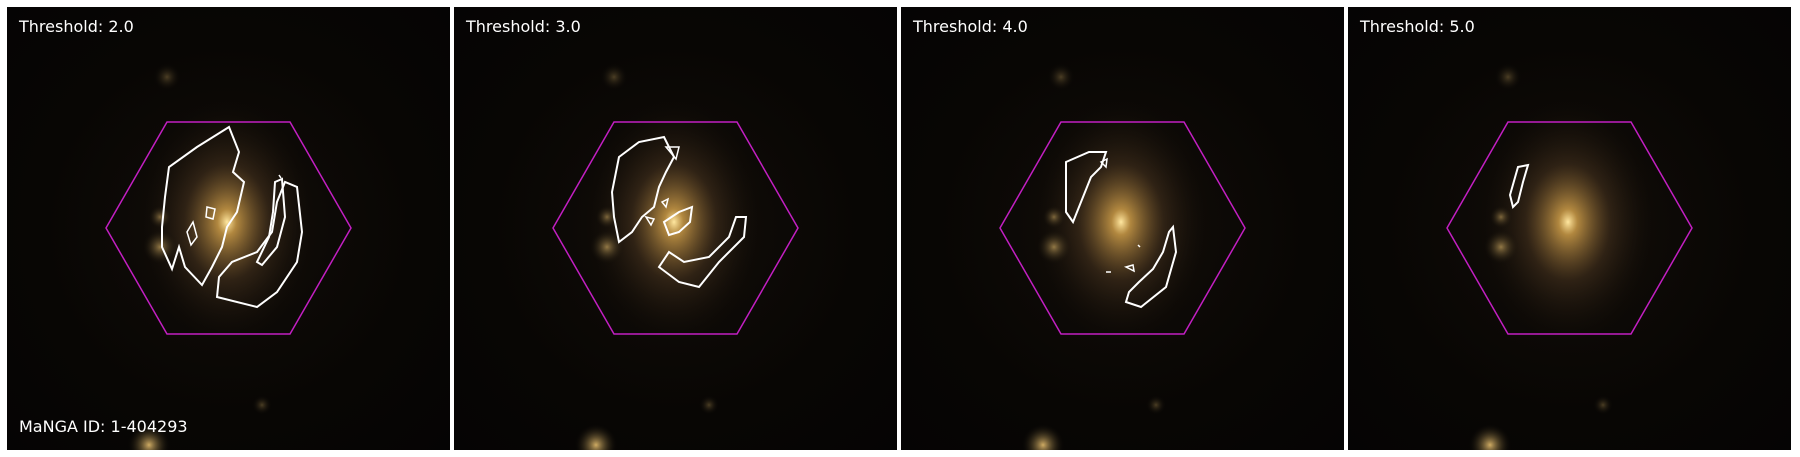 This screenshot has height=457, width=1800. I want to click on manga-id-label: MaNGA ID: 1-404293, so click(103, 426).